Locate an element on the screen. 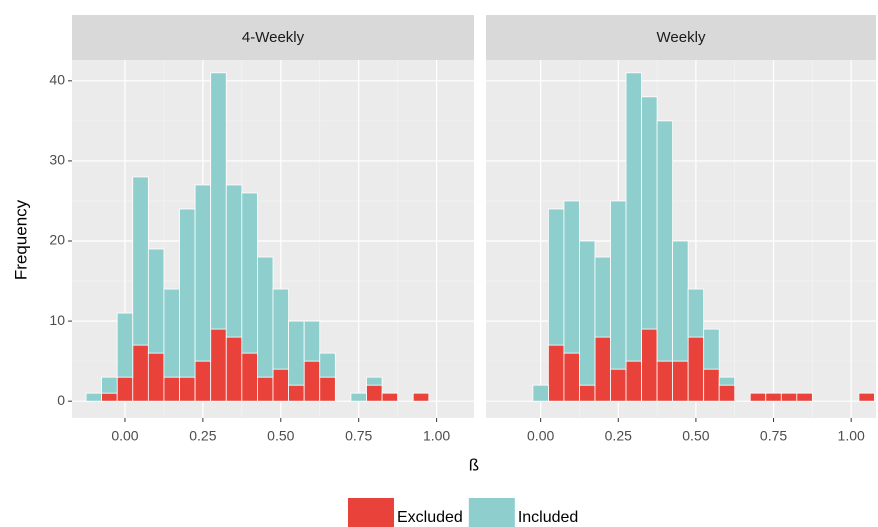  y-tick-label: 20 is located at coordinates (57, 240).